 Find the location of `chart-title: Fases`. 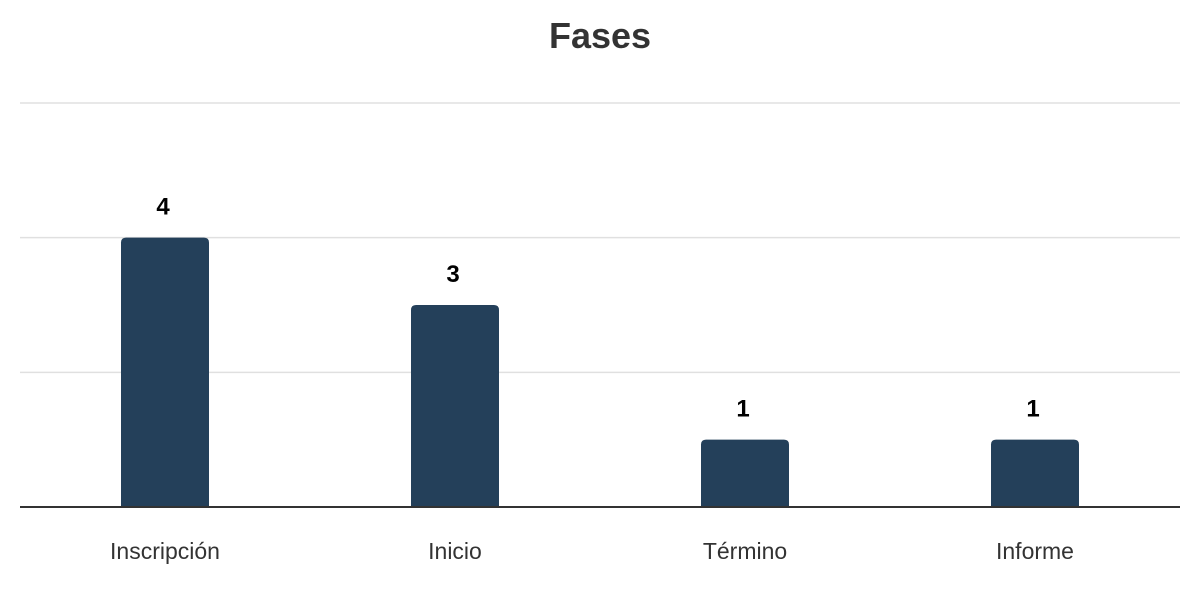

chart-title: Fases is located at coordinates (600, 35).